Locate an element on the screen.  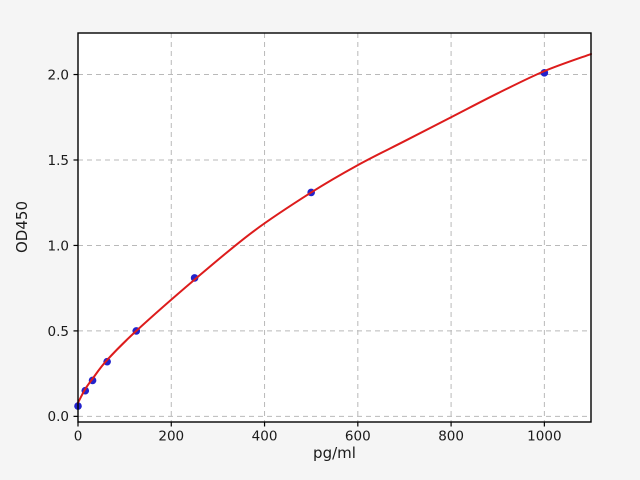
y-tick-label: 2.0 is located at coordinates (58, 75).